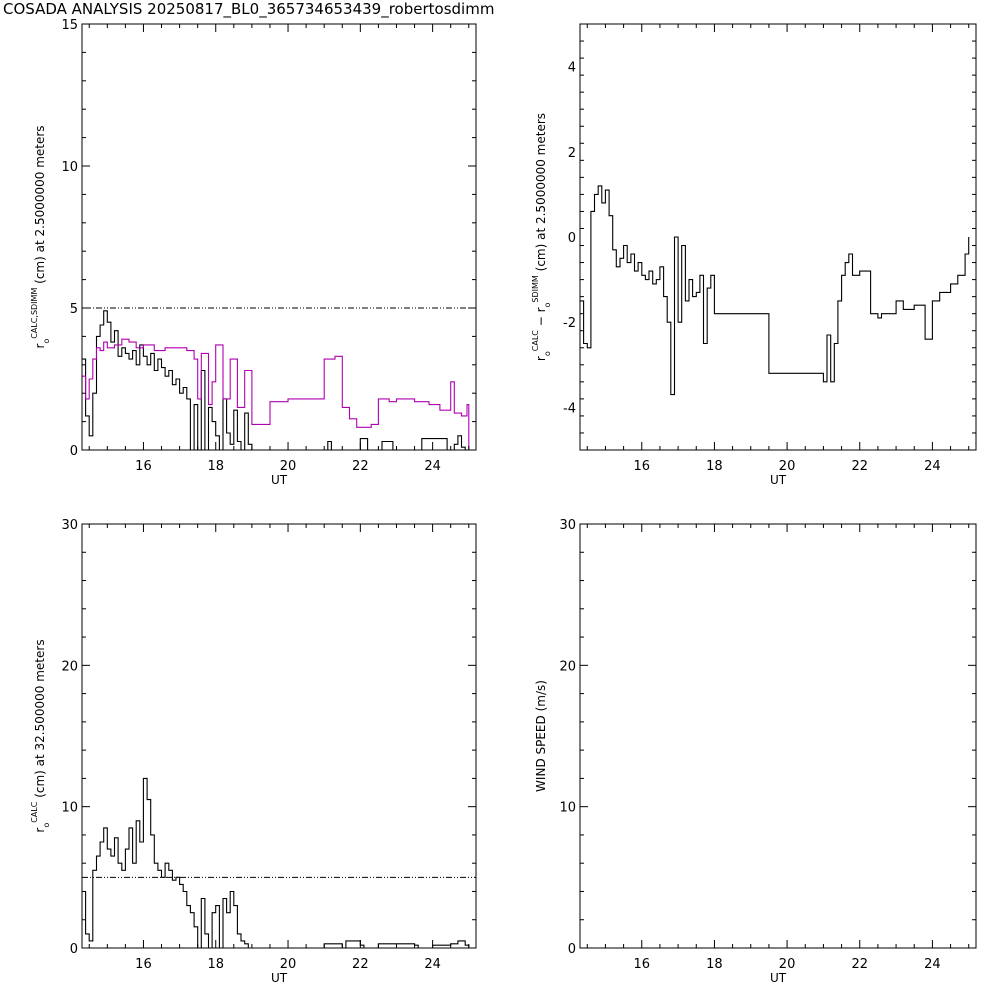  What do you see at coordinates (572, 68) in the screenshot?
I see `y-tick-label: 4` at bounding box center [572, 68].